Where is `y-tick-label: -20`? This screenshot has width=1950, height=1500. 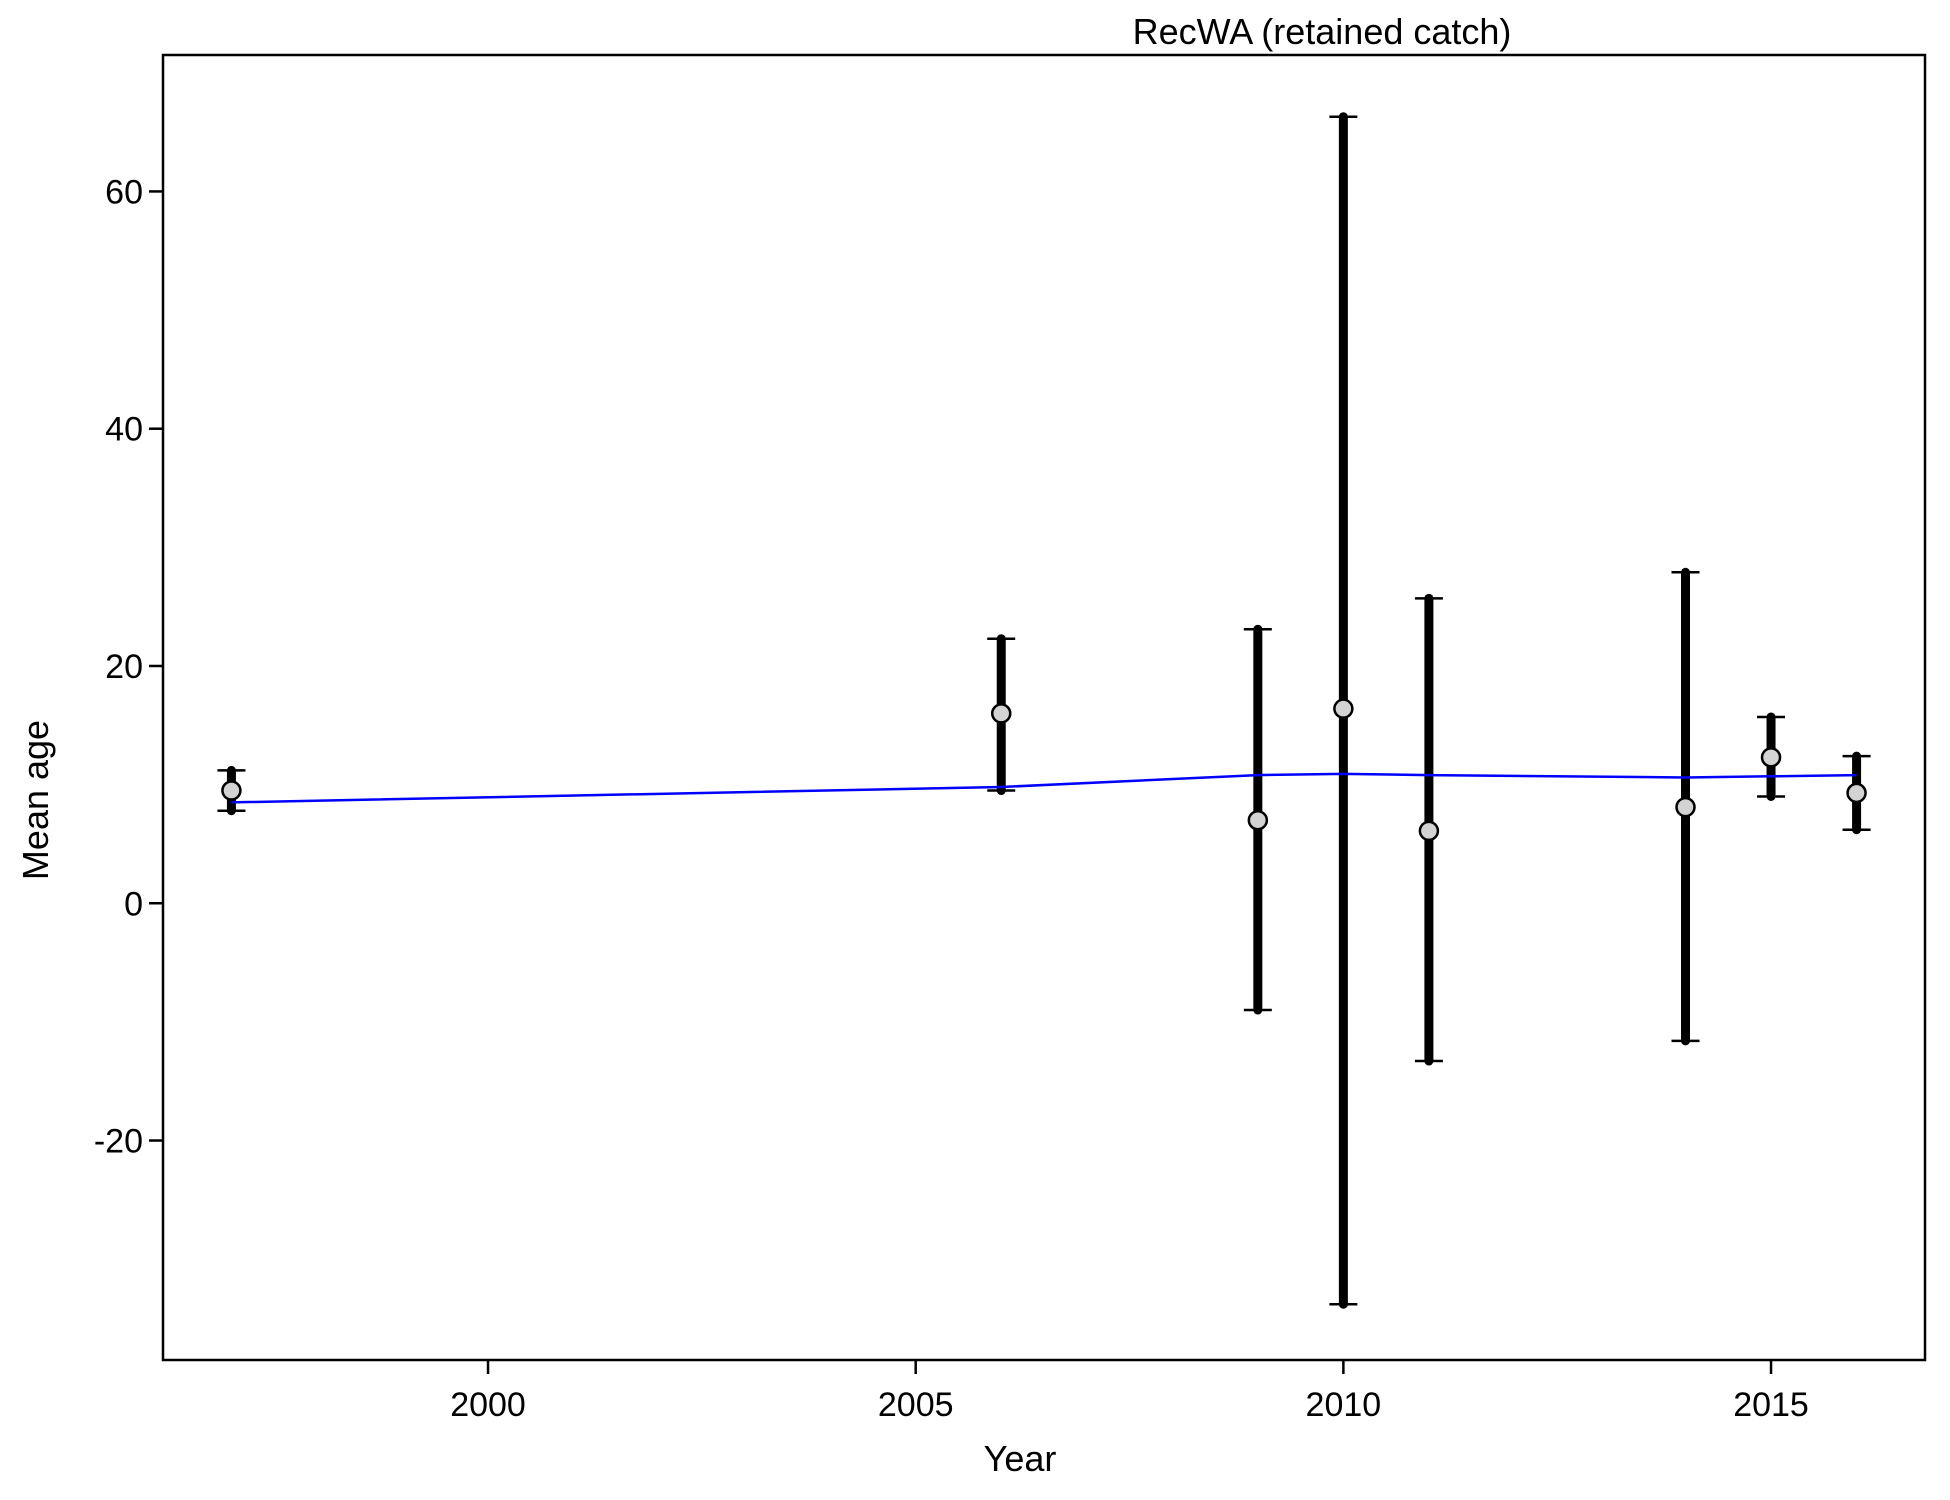
y-tick-label: -20 is located at coordinates (118, 1142).